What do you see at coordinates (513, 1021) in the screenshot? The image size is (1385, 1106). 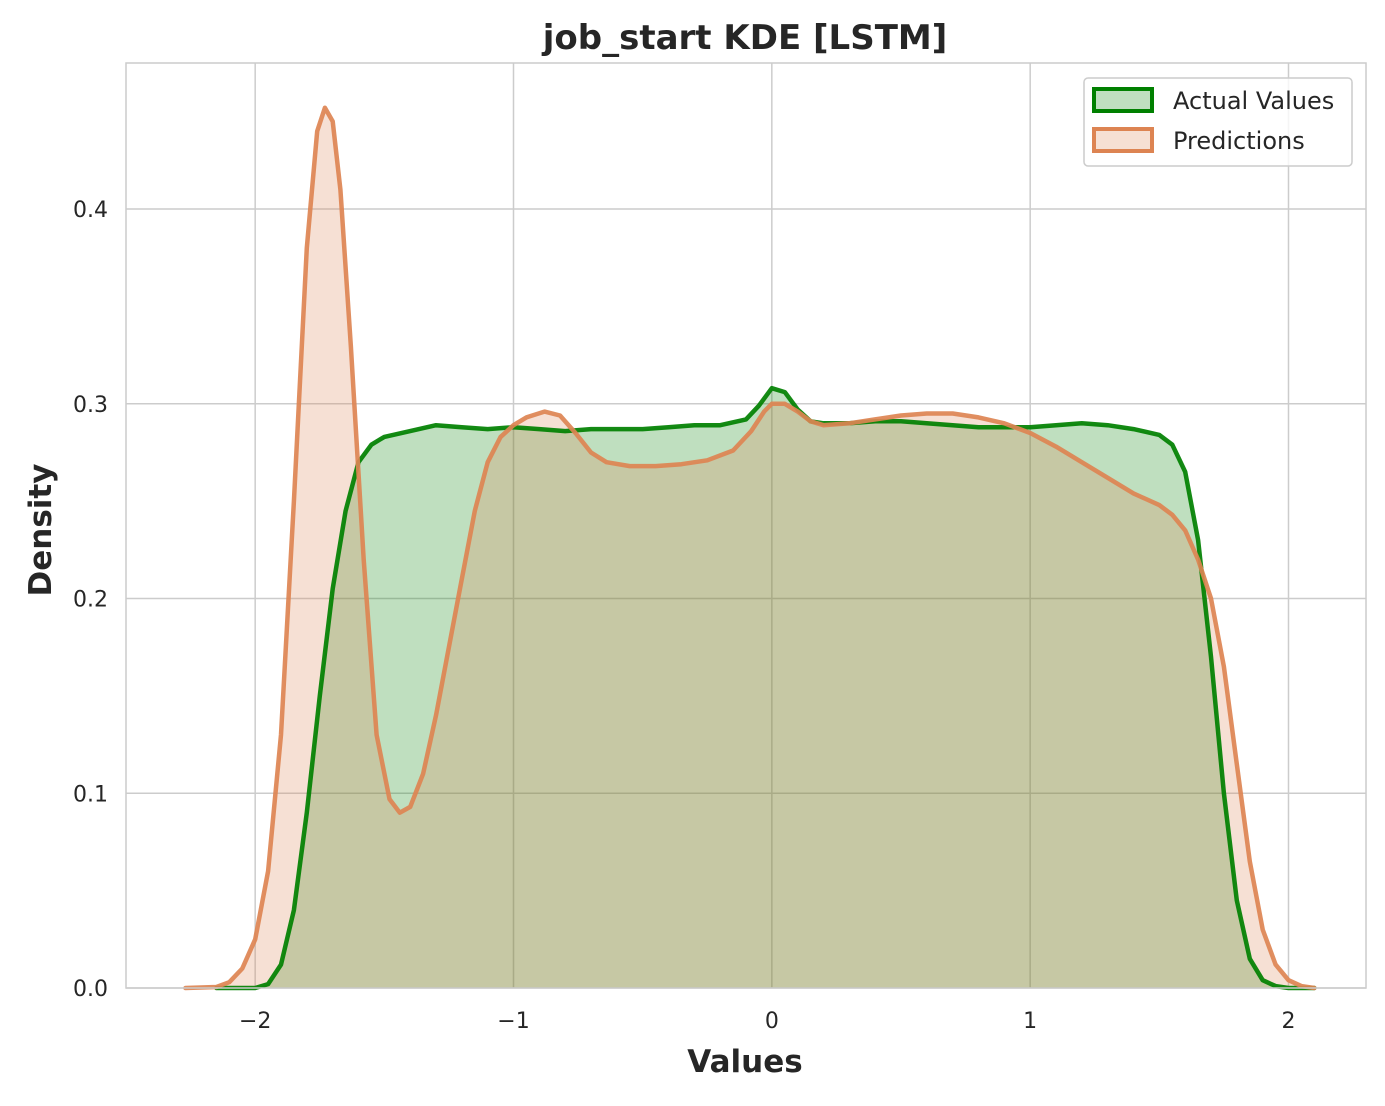 I see `x-tick-label: −1` at bounding box center [513, 1021].